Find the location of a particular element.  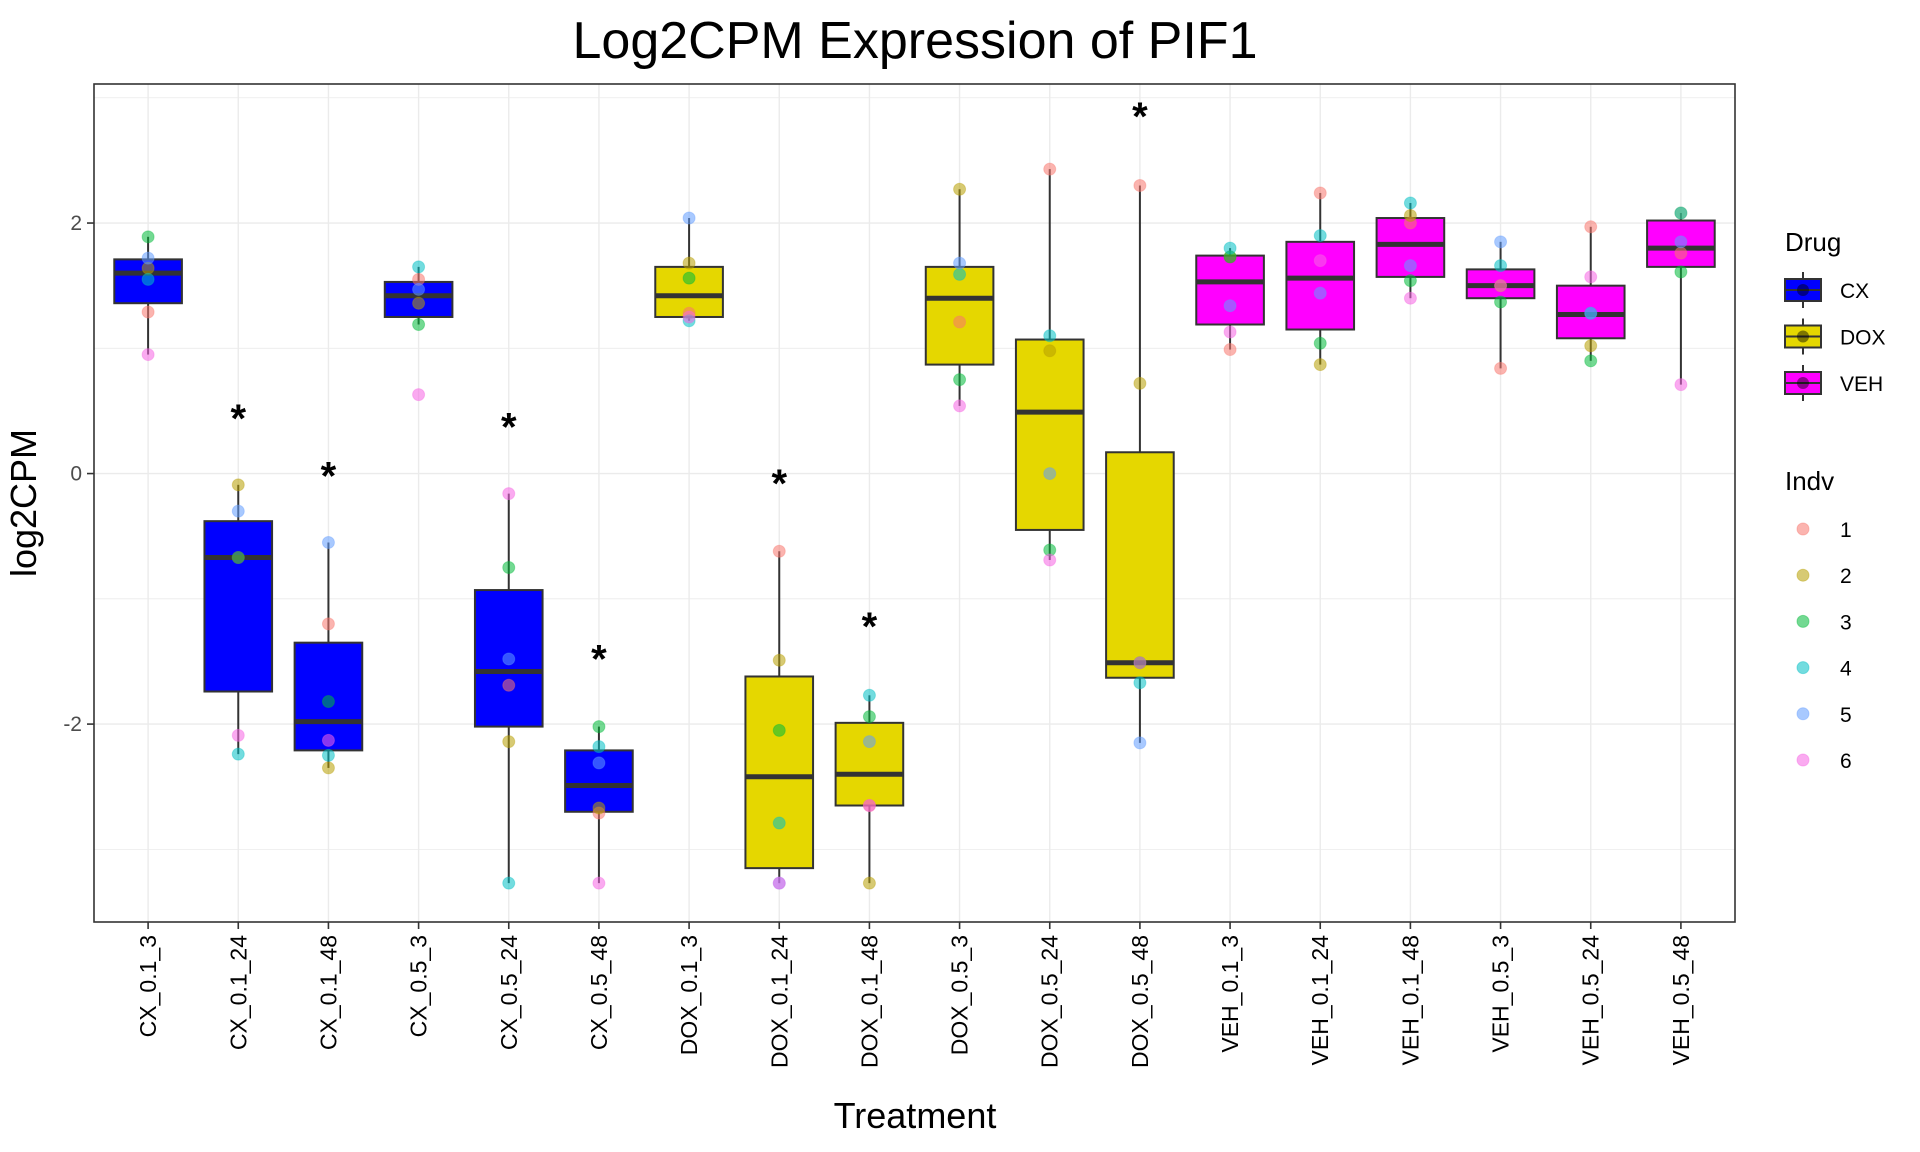

legend-label: DOX is located at coordinates (1863, 338).